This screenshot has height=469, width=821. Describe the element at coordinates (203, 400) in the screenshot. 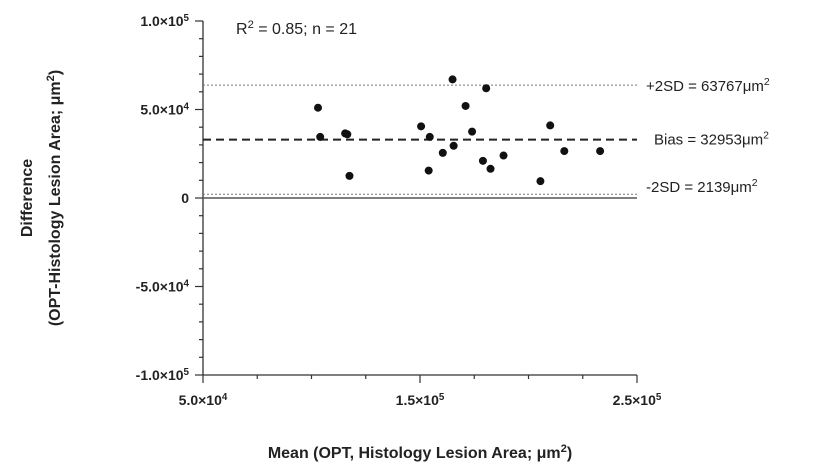

I see `x-tick-label: 5.0×10⁴` at that location.